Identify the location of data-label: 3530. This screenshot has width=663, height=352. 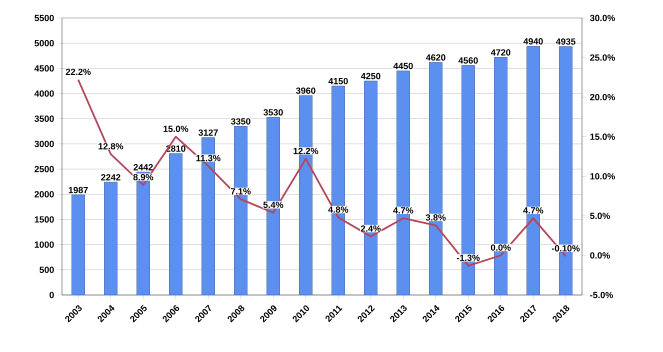
(273, 112).